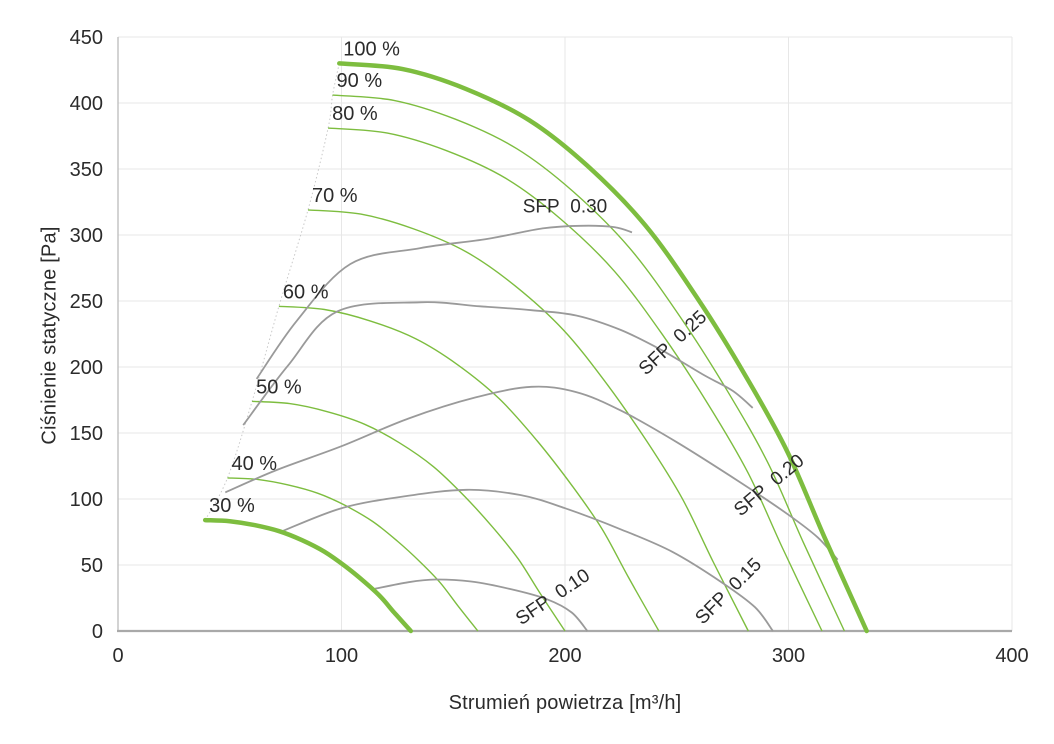 The height and width of the screenshot is (744, 1054). What do you see at coordinates (553, 597) in the screenshot?
I see `sfp-curve-label-0.10: SFP 0.10` at bounding box center [553, 597].